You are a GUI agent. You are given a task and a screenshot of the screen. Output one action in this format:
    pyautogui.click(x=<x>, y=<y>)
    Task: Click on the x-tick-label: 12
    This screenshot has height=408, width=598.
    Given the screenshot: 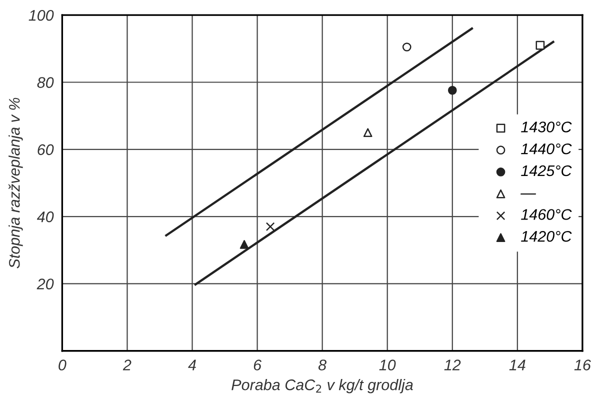 What is the action you would take?
    pyautogui.click(x=452, y=365)
    